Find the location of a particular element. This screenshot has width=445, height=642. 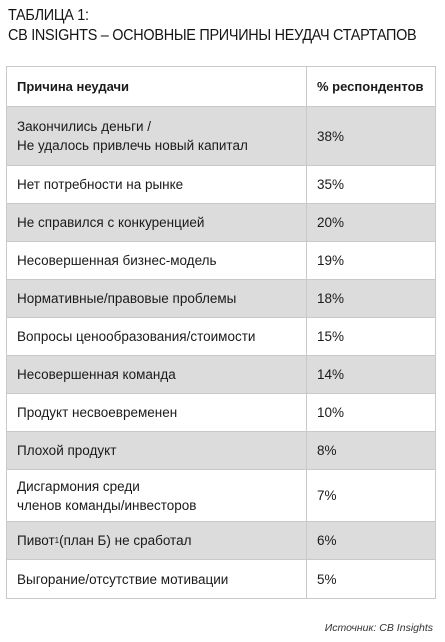

percent-cell: 6% is located at coordinates (327, 540).